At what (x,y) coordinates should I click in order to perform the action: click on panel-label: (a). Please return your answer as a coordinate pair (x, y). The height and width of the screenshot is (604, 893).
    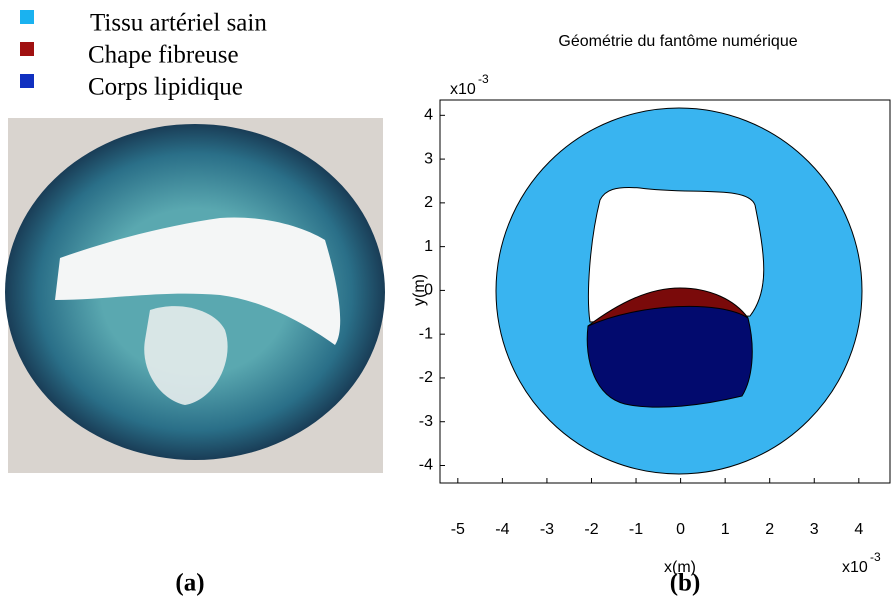
    Looking at the image, I should click on (189, 583).